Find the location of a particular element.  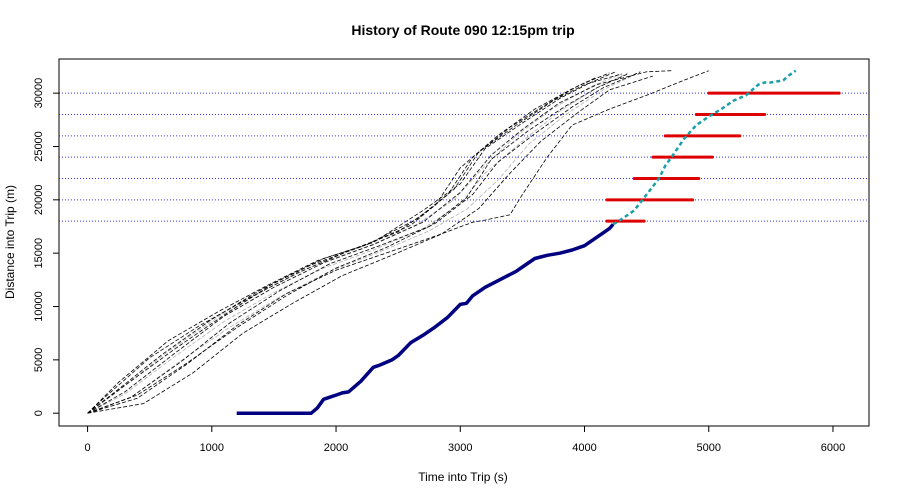

y-tick-label: 20000 is located at coordinates (39, 200).